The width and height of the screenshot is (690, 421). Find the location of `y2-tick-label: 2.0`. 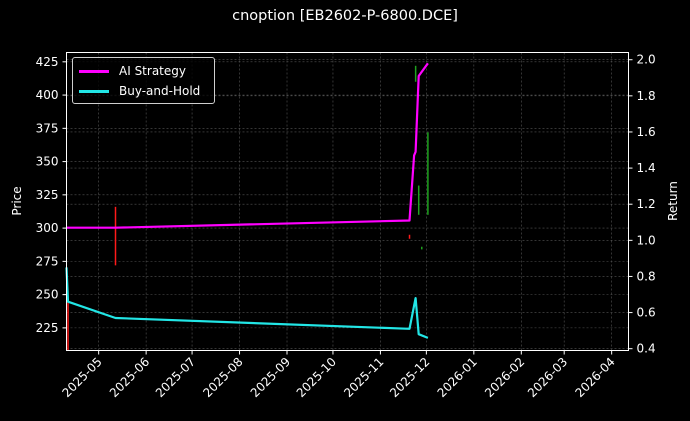

y2-tick-label: 2.0 is located at coordinates (646, 60).